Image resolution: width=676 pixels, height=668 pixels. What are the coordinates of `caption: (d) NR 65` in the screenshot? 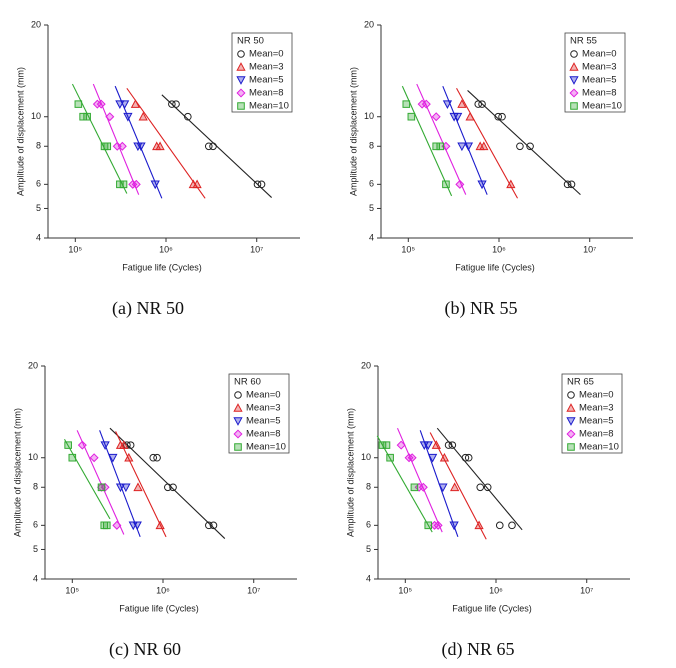 It's located at (478, 649).